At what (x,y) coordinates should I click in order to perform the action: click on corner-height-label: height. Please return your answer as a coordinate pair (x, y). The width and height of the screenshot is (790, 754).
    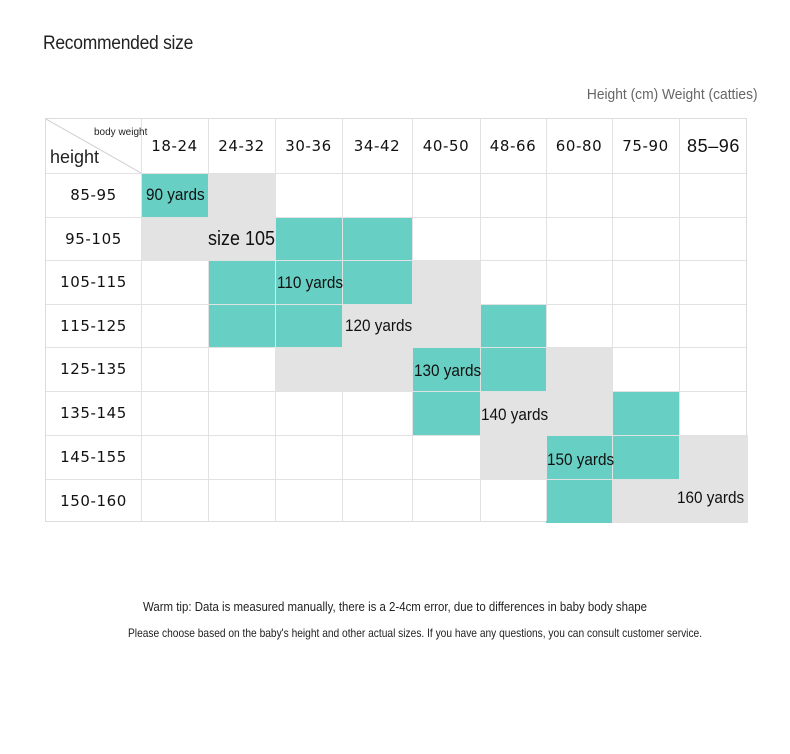
    Looking at the image, I should click on (75, 157).